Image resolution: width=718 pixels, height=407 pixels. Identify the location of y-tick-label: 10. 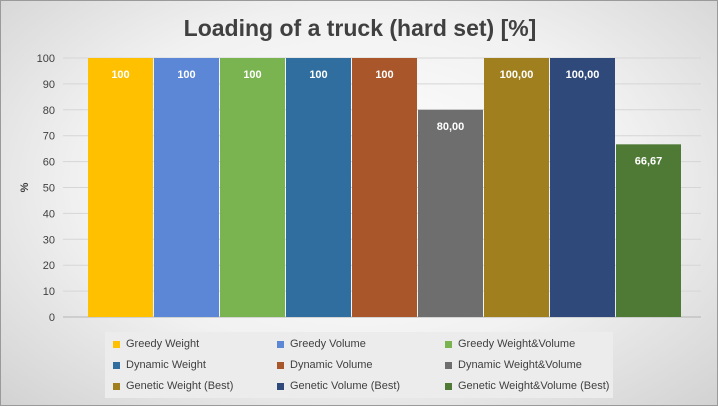
(49, 292).